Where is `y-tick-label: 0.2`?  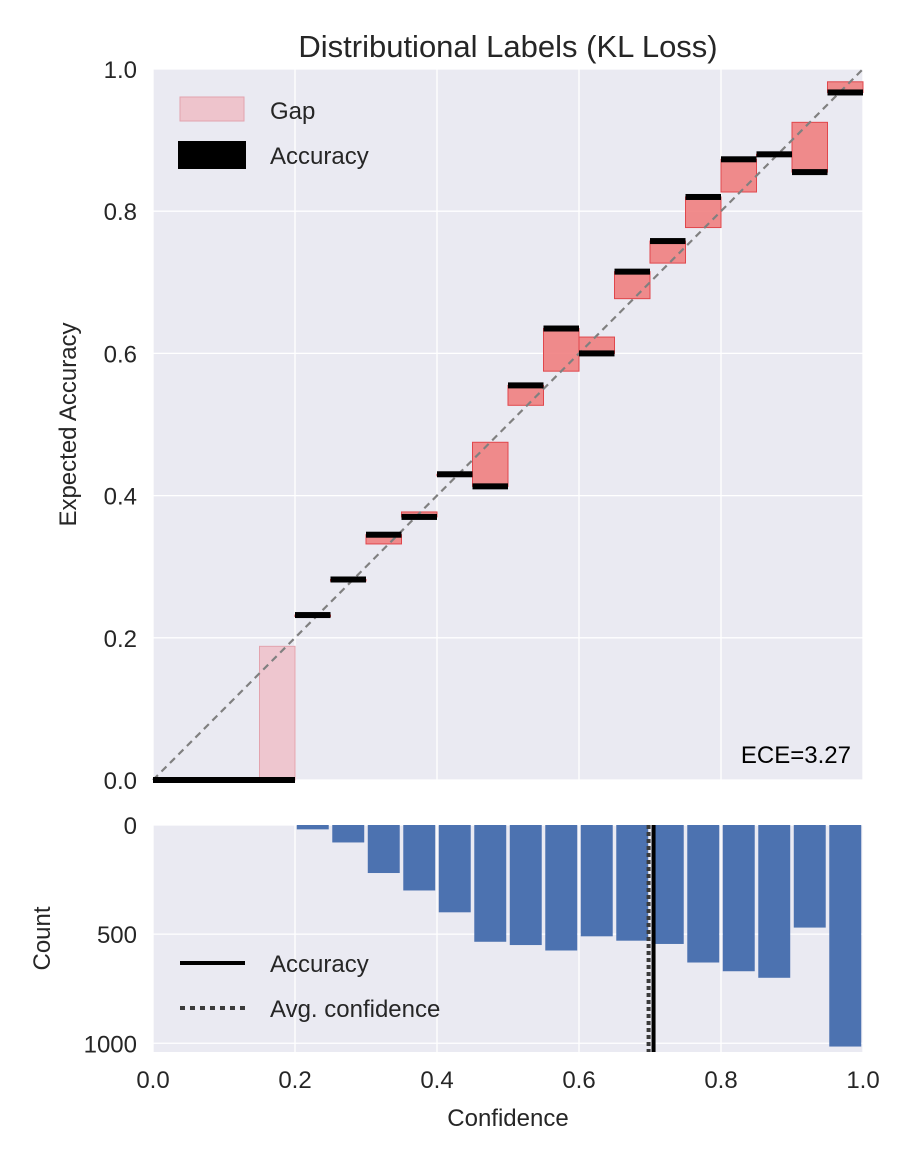 y-tick-label: 0.2 is located at coordinates (120, 639).